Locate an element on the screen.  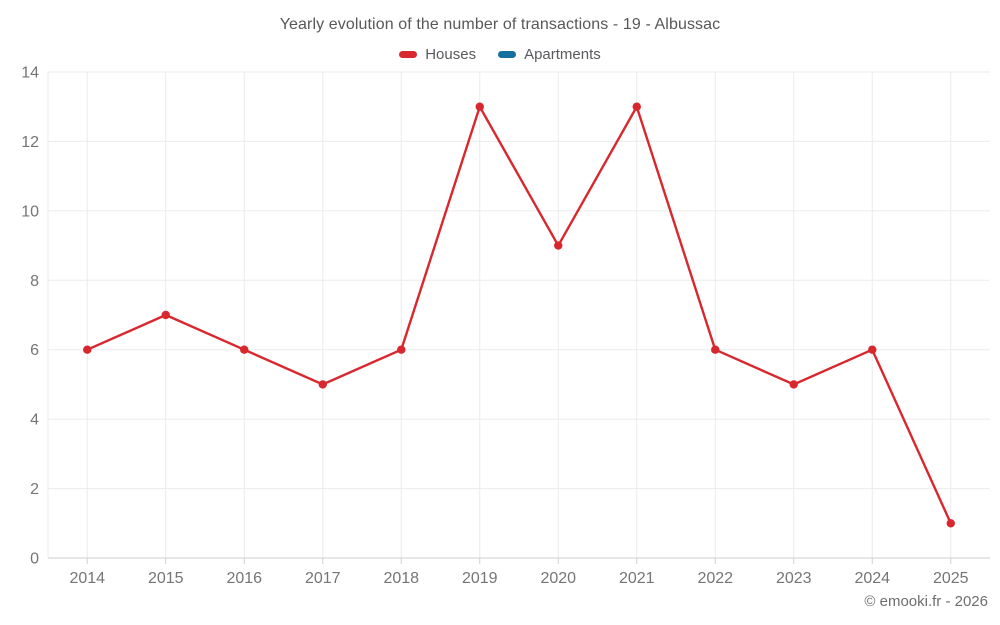
legend-label-apartments: Apartments is located at coordinates (562, 54).